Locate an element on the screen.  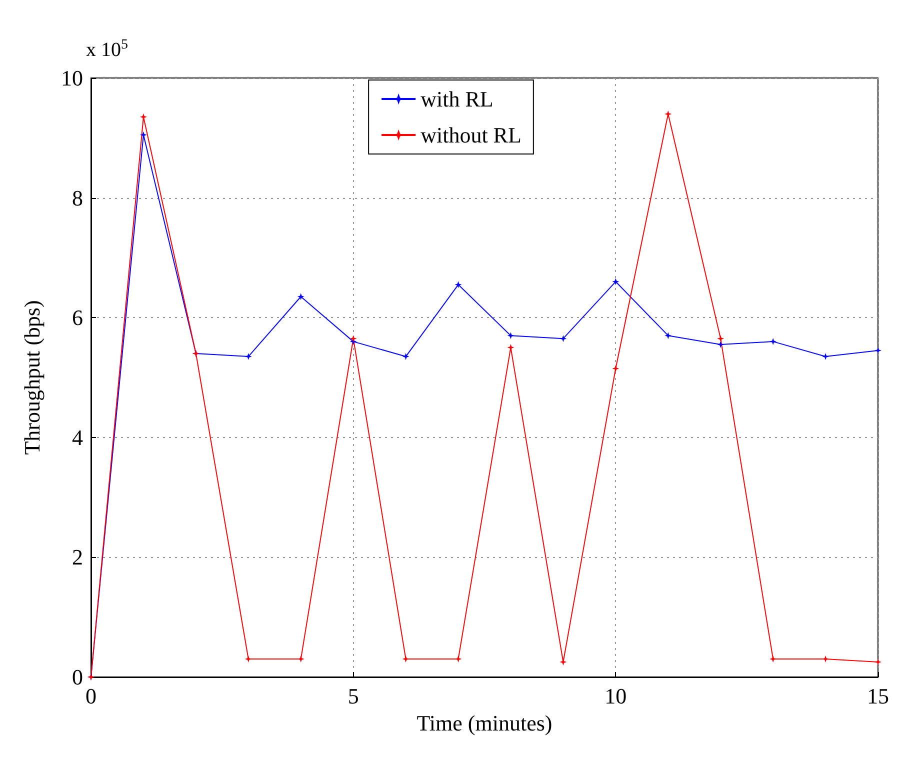
legend-label: without RL is located at coordinates (471, 135).